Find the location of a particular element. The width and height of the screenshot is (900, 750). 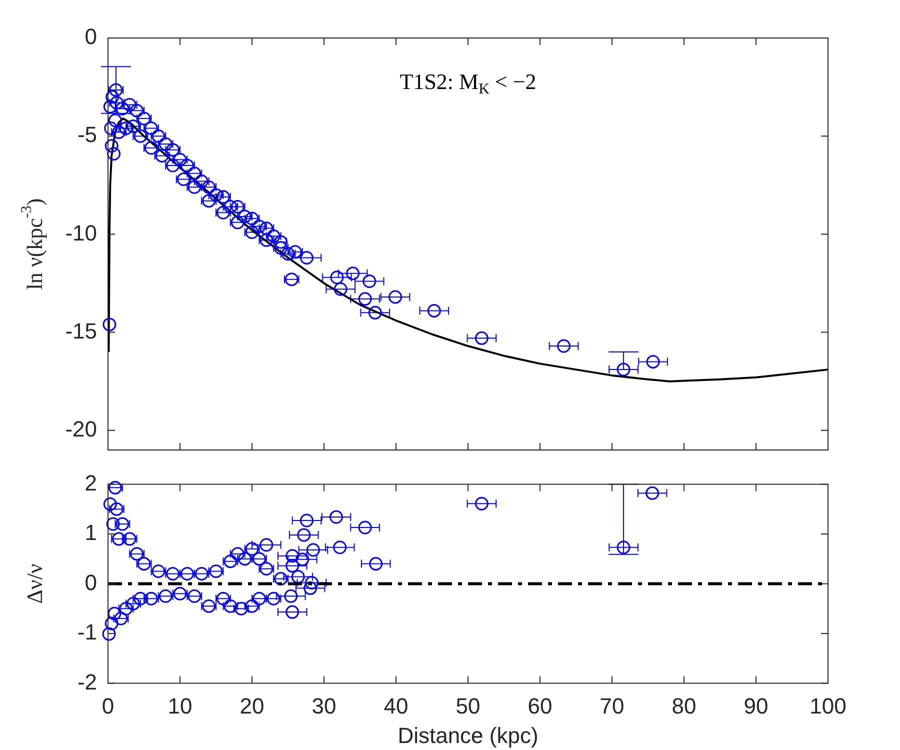

y-tick-label: -15 is located at coordinates (81, 331).